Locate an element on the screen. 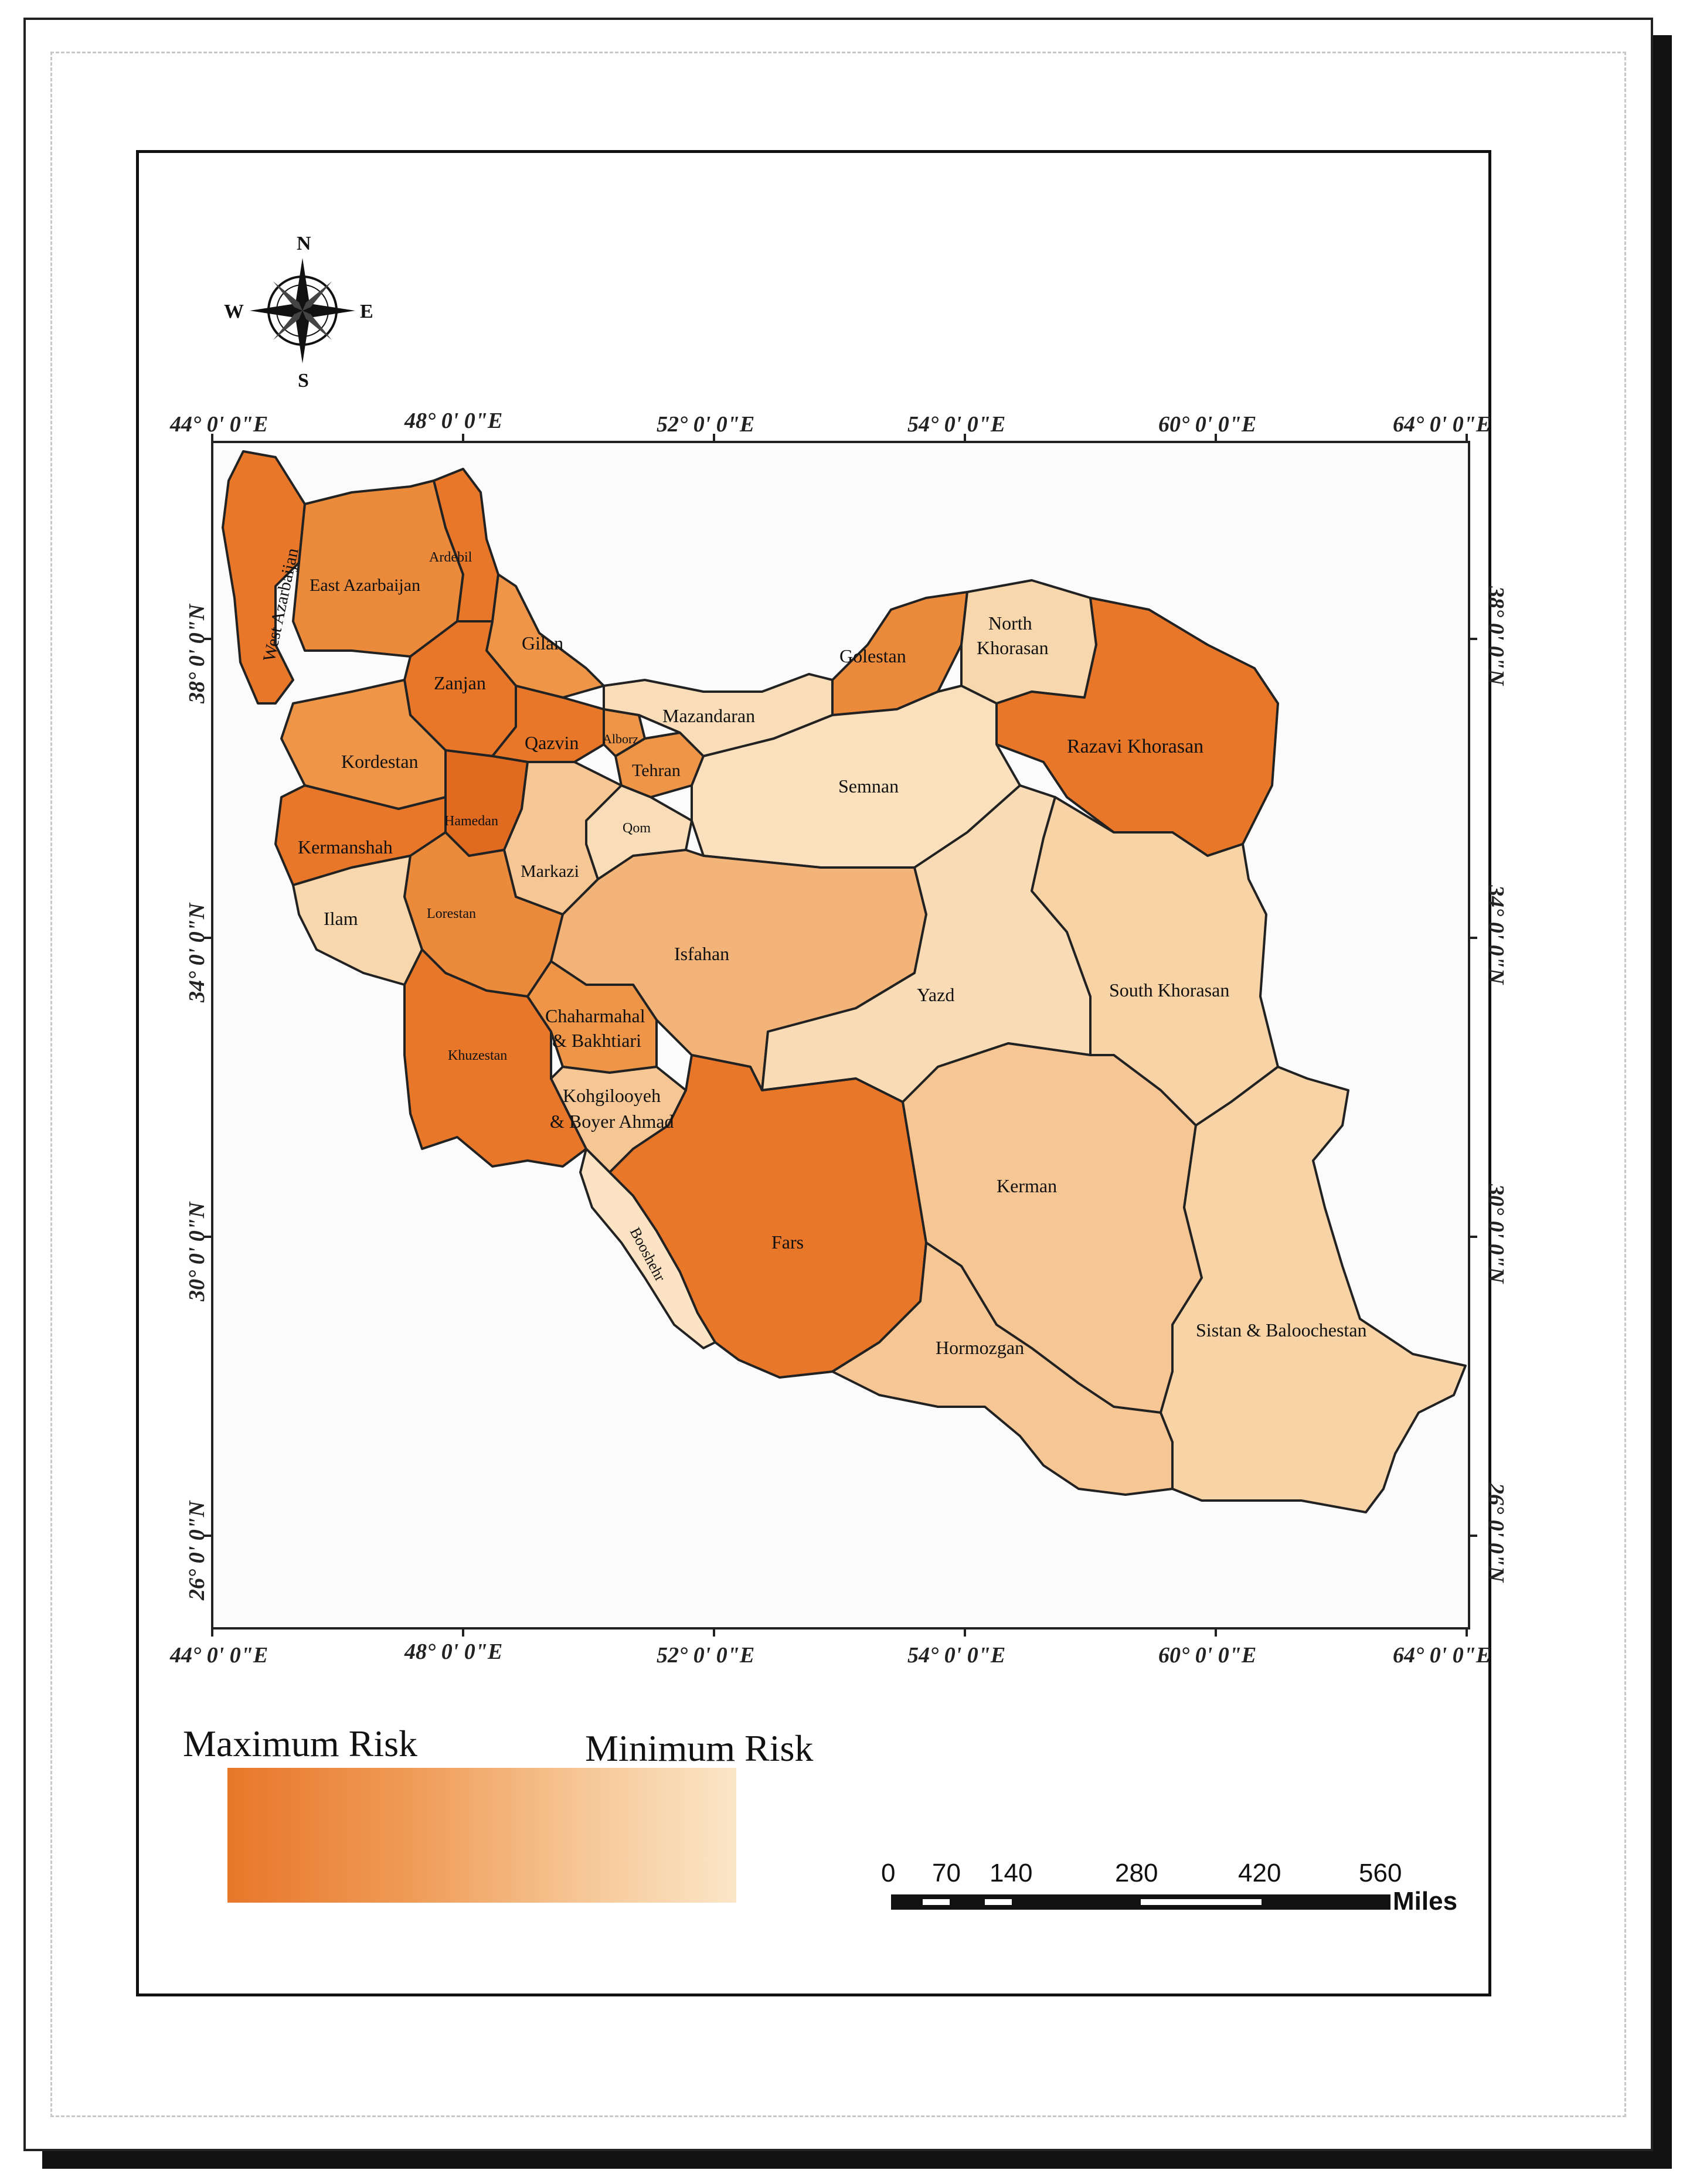  legend-max-label: Maximum Risk is located at coordinates (300, 1743).